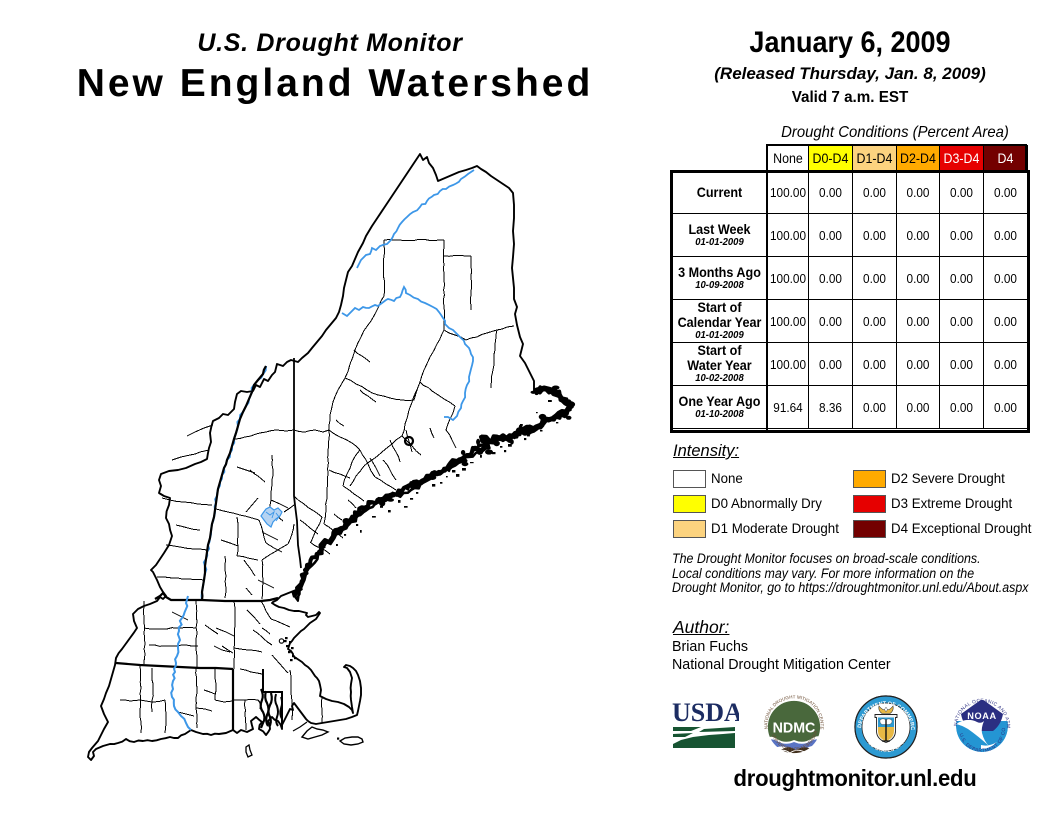 The height and width of the screenshot is (816, 1056). I want to click on svg-text: NOAA, so click(981, 716).